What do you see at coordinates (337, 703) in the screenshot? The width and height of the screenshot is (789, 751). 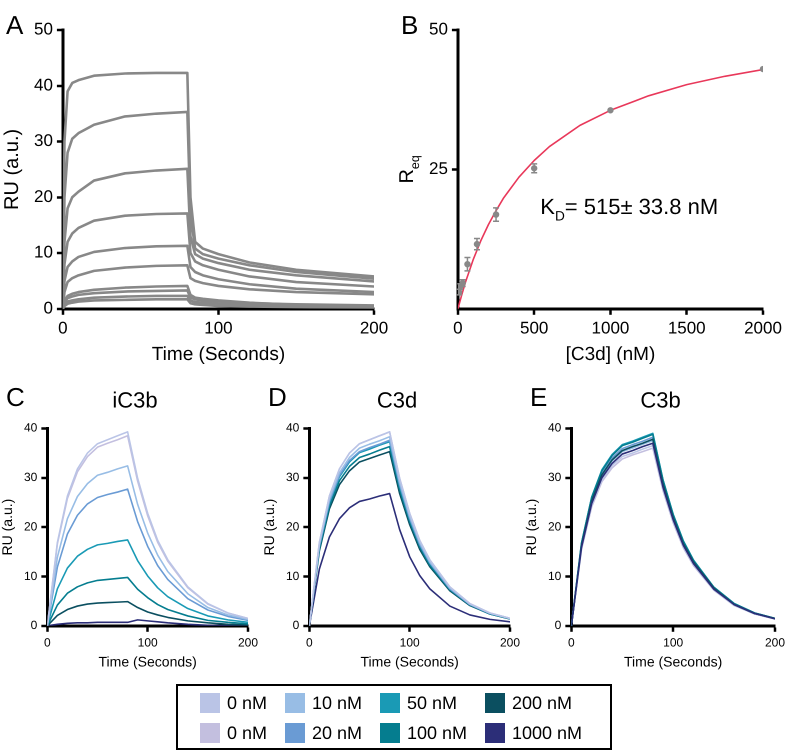 I see `legend-label: 10 nM` at bounding box center [337, 703].